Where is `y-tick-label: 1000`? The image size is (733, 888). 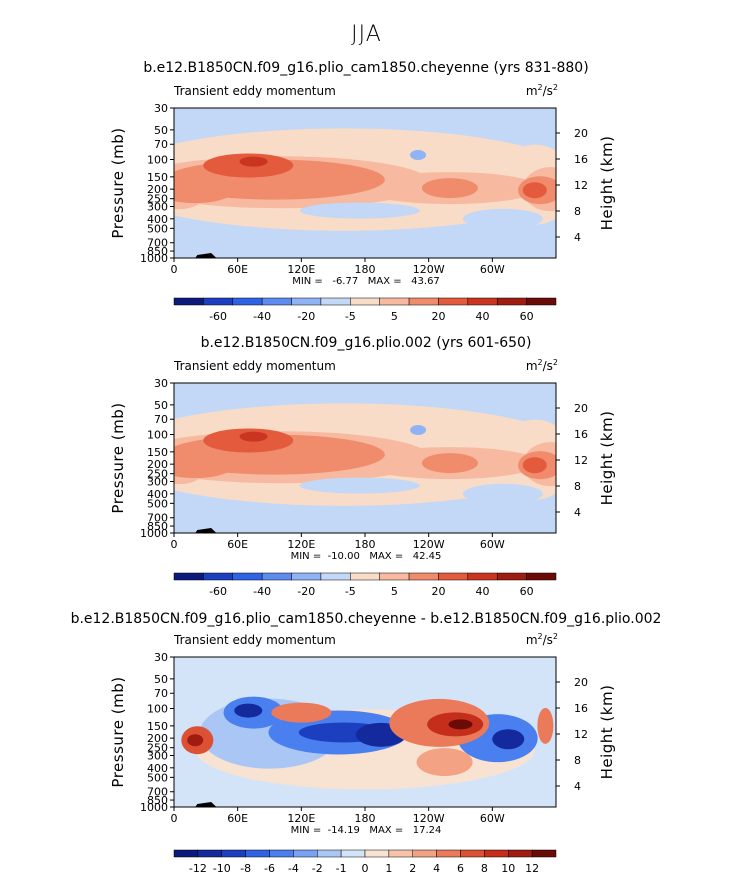
y-tick-label: 1000 is located at coordinates (154, 258).